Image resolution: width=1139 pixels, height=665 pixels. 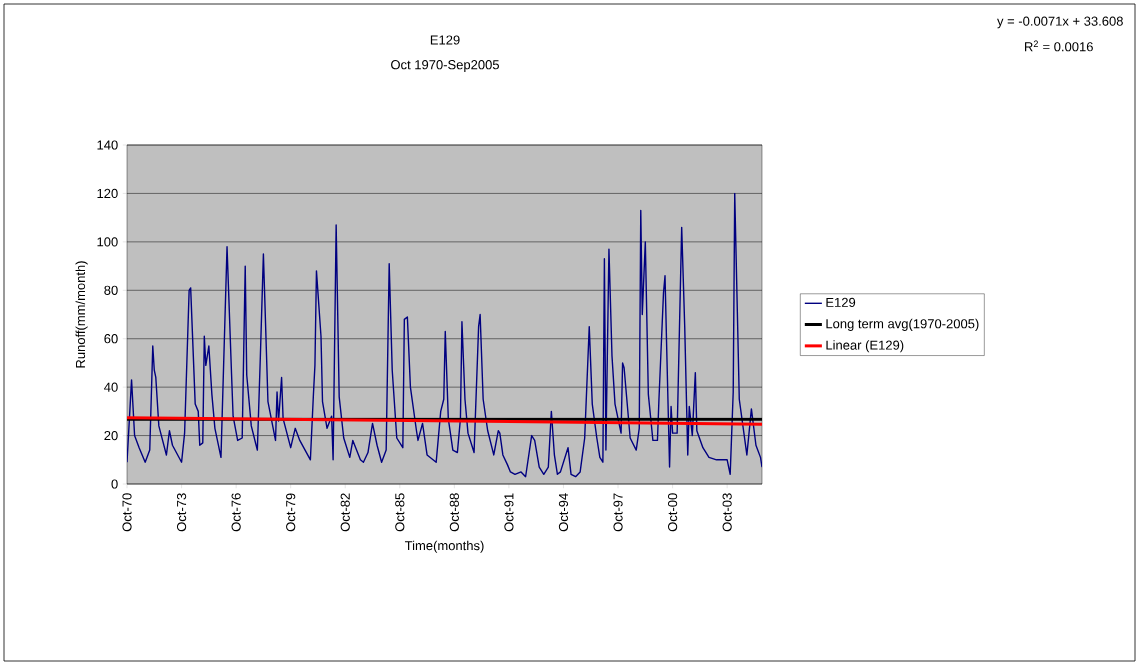 What do you see at coordinates (345, 512) in the screenshot?
I see `x-tick-label: Oct-82` at bounding box center [345, 512].